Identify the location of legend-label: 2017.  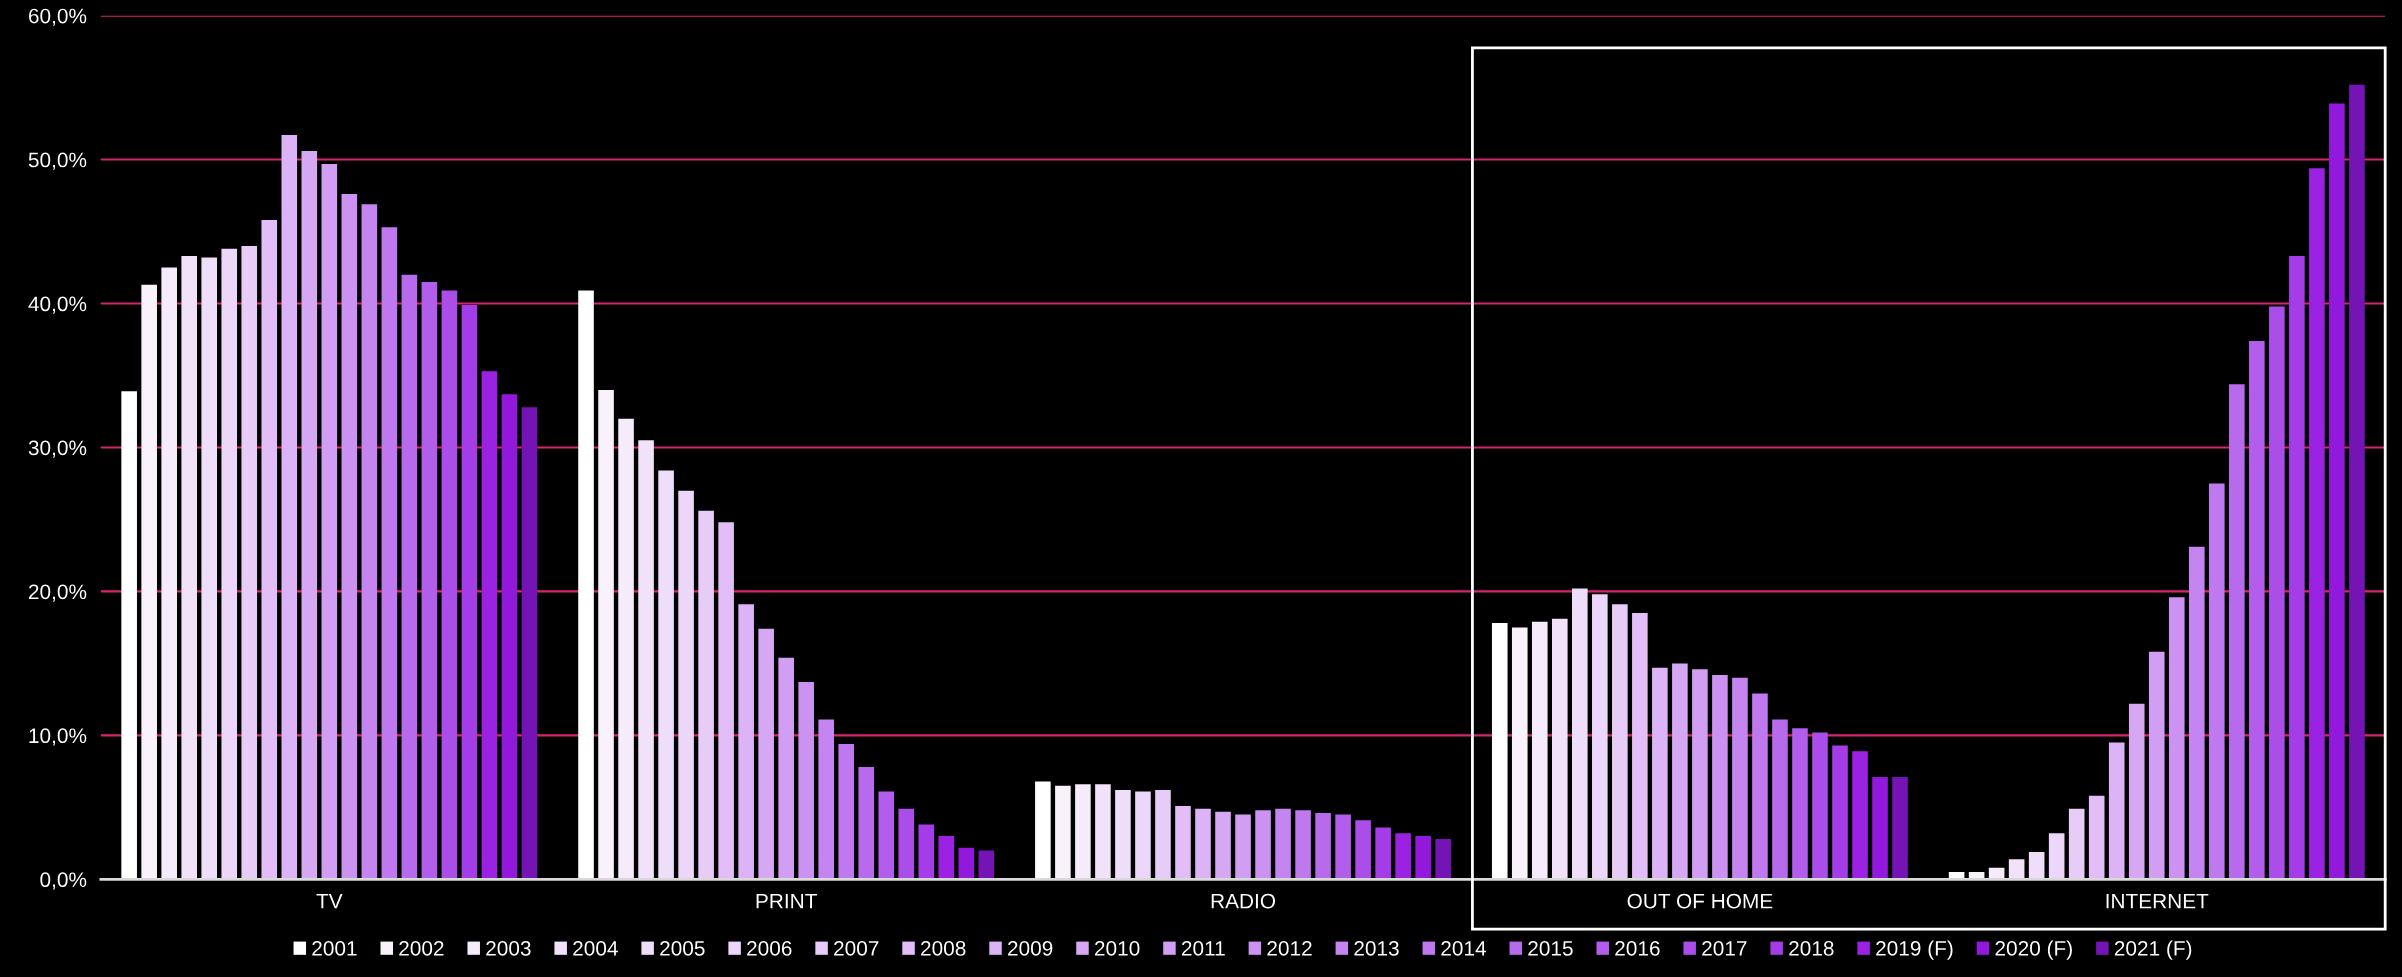
(1724, 948).